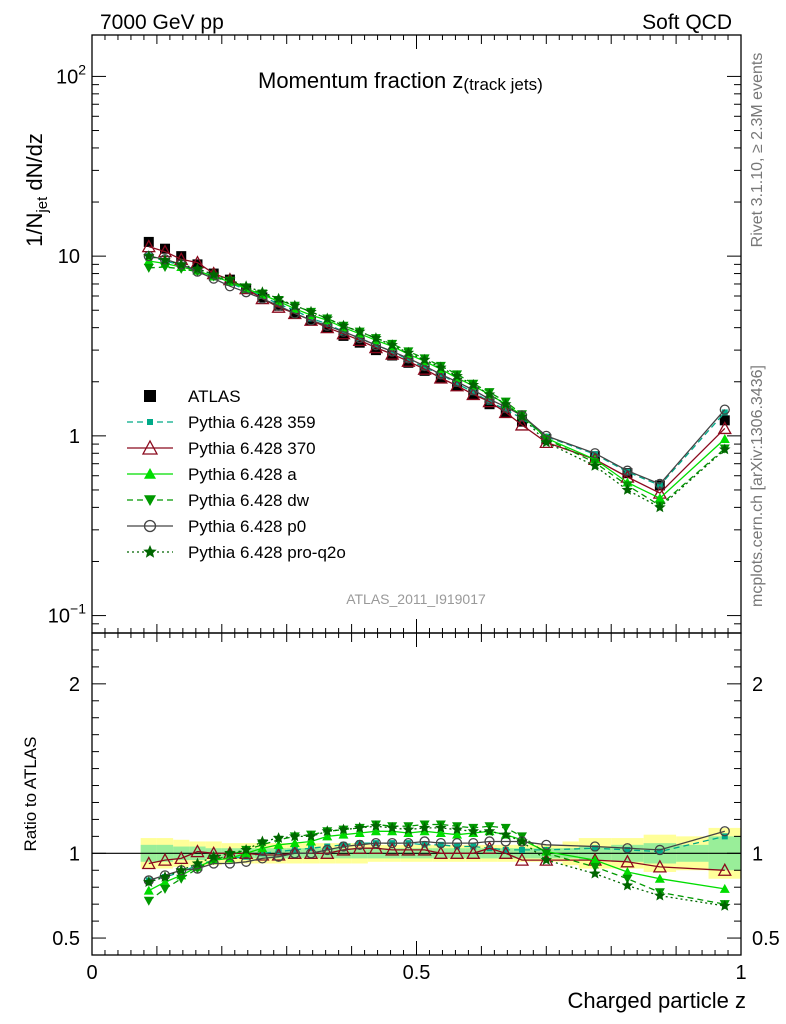 The image size is (786, 1024). I want to click on legend-entry-pythia-6-428-370: Pythia 6.428 370, so click(221, 448).